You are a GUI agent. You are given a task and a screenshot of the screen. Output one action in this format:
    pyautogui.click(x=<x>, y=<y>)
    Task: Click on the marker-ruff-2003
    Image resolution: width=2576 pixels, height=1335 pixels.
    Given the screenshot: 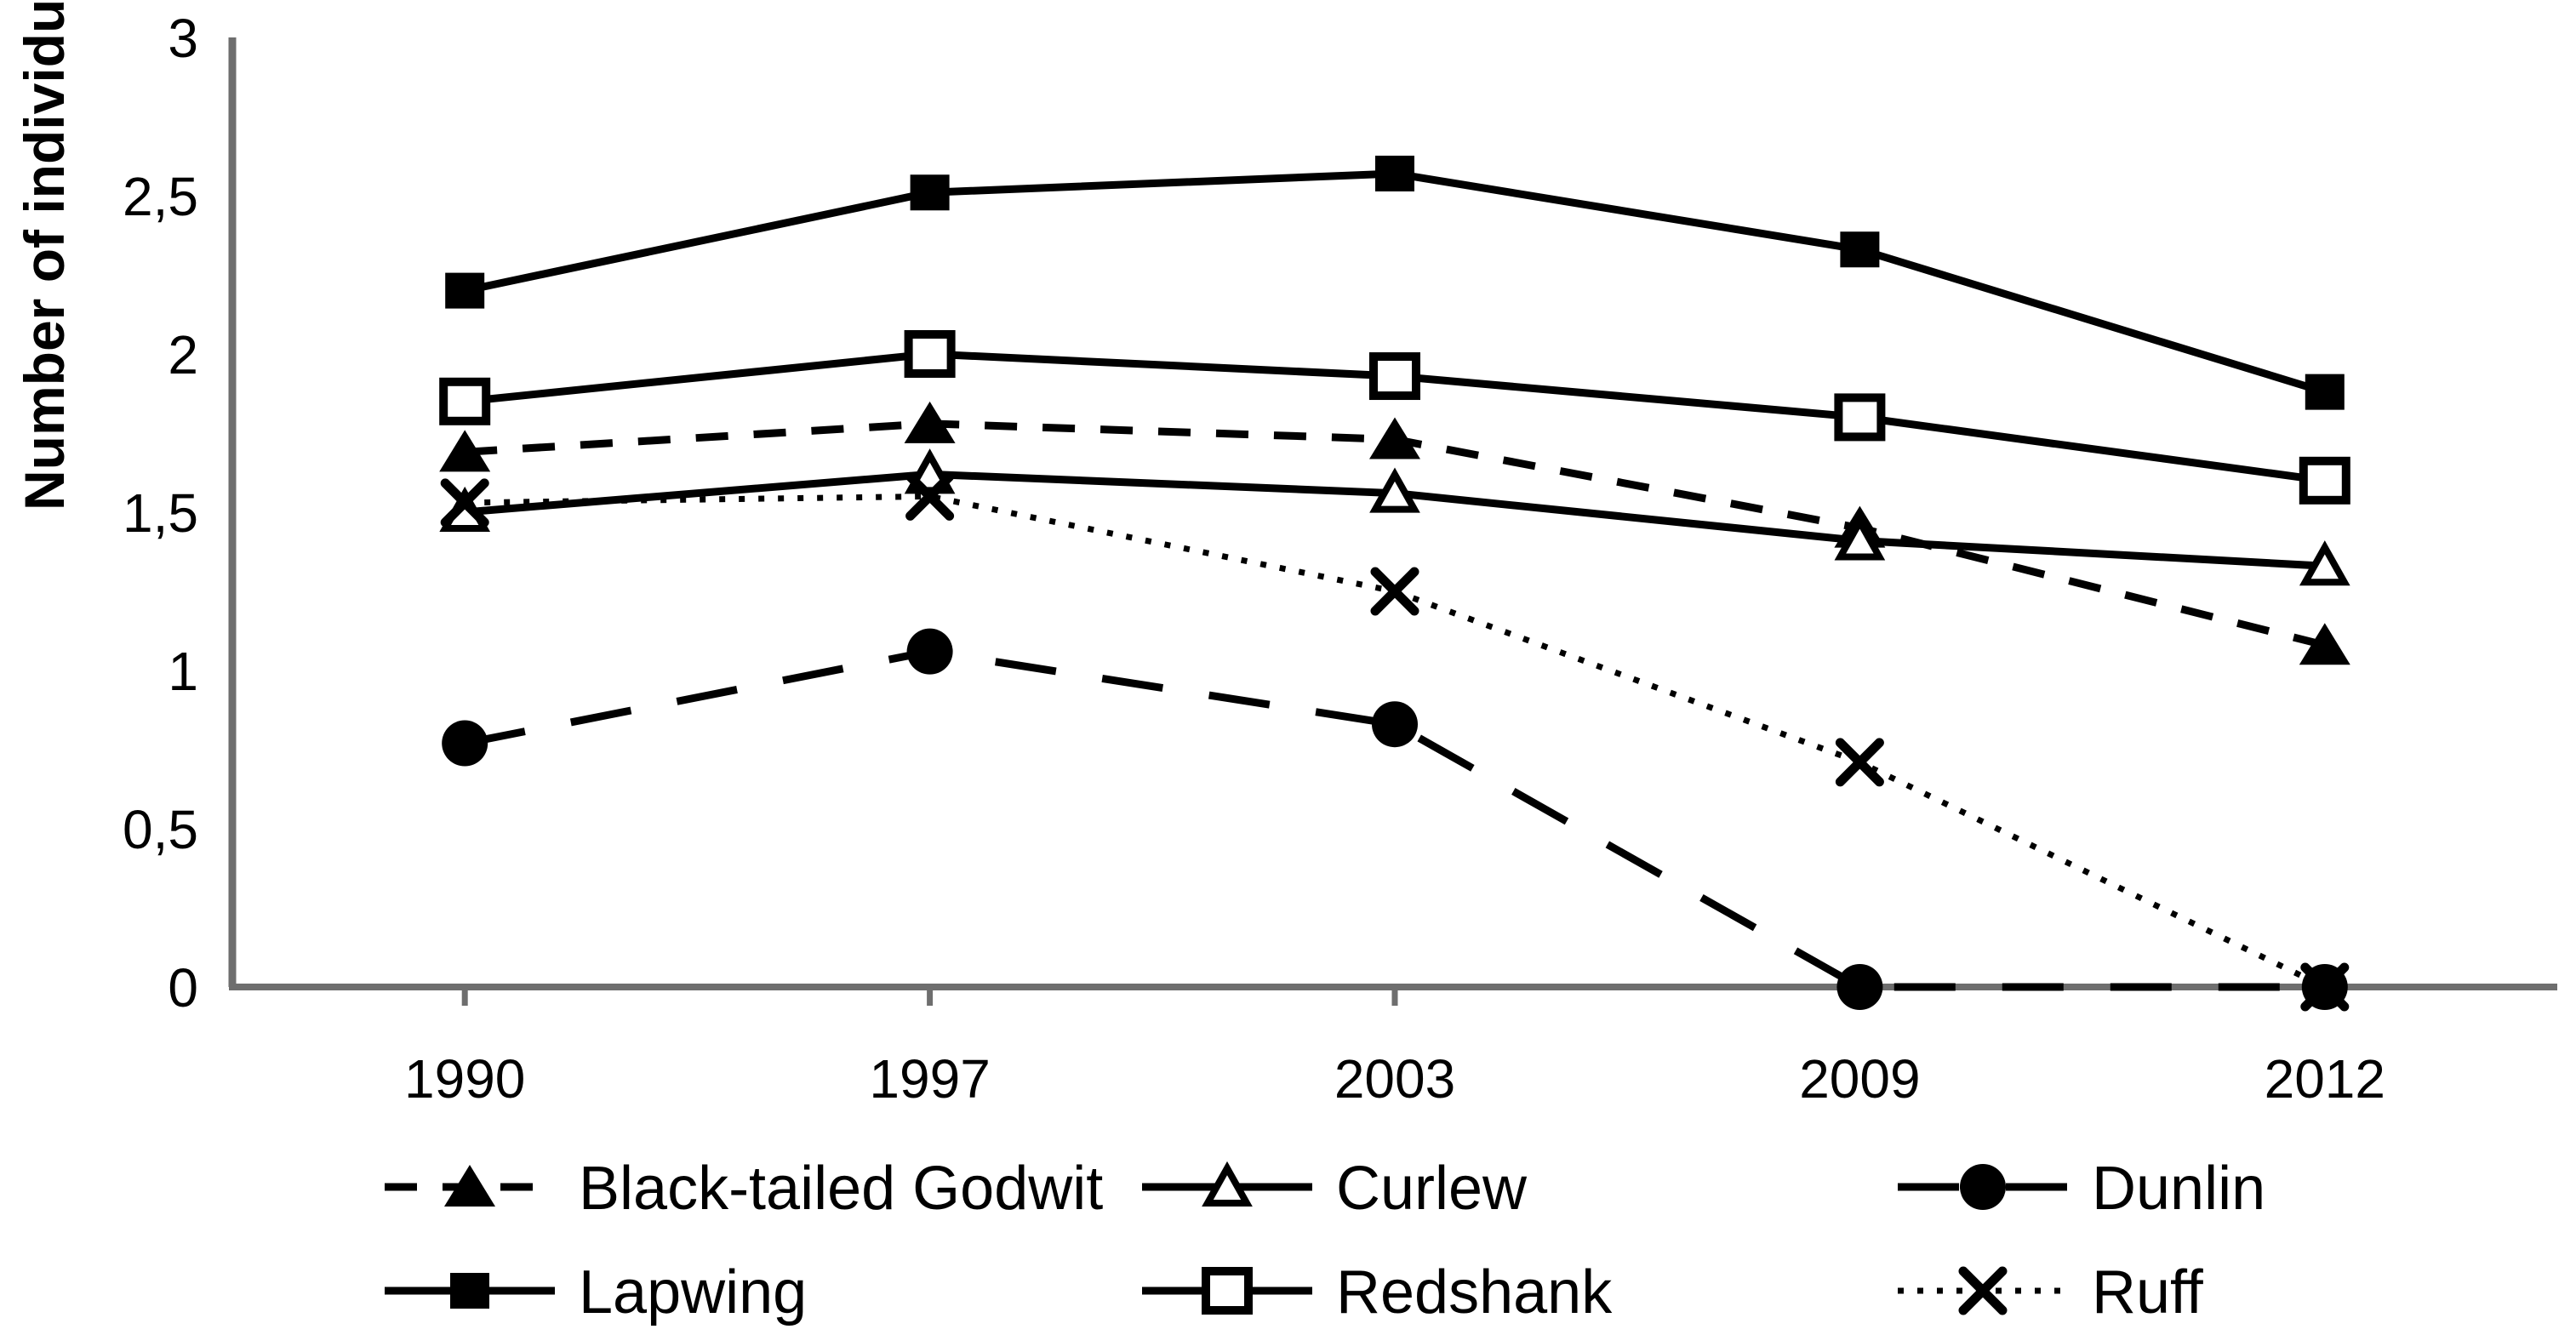 What is the action you would take?
    pyautogui.click(x=1394, y=591)
    